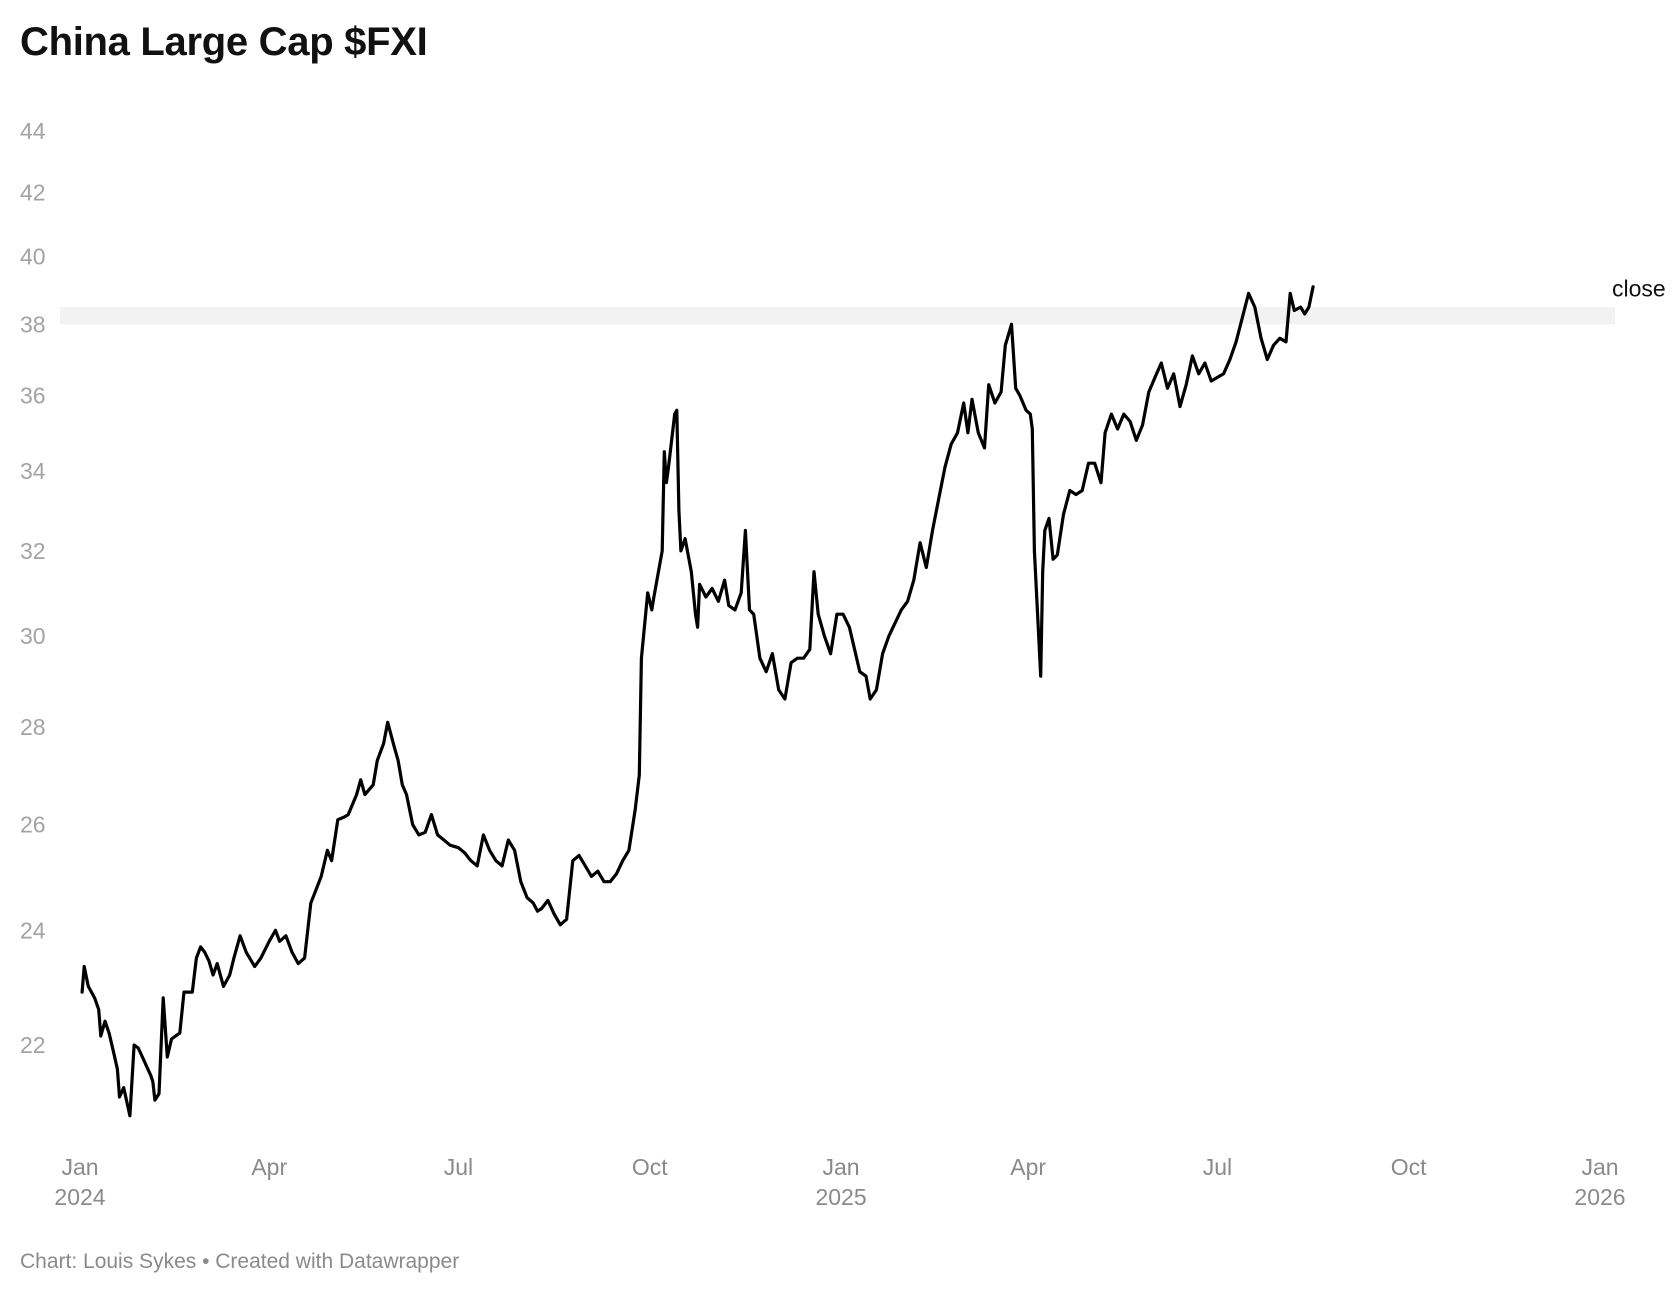 This screenshot has height=1292, width=1680. Describe the element at coordinates (33, 471) in the screenshot. I see `y-tick-label: 34` at that location.